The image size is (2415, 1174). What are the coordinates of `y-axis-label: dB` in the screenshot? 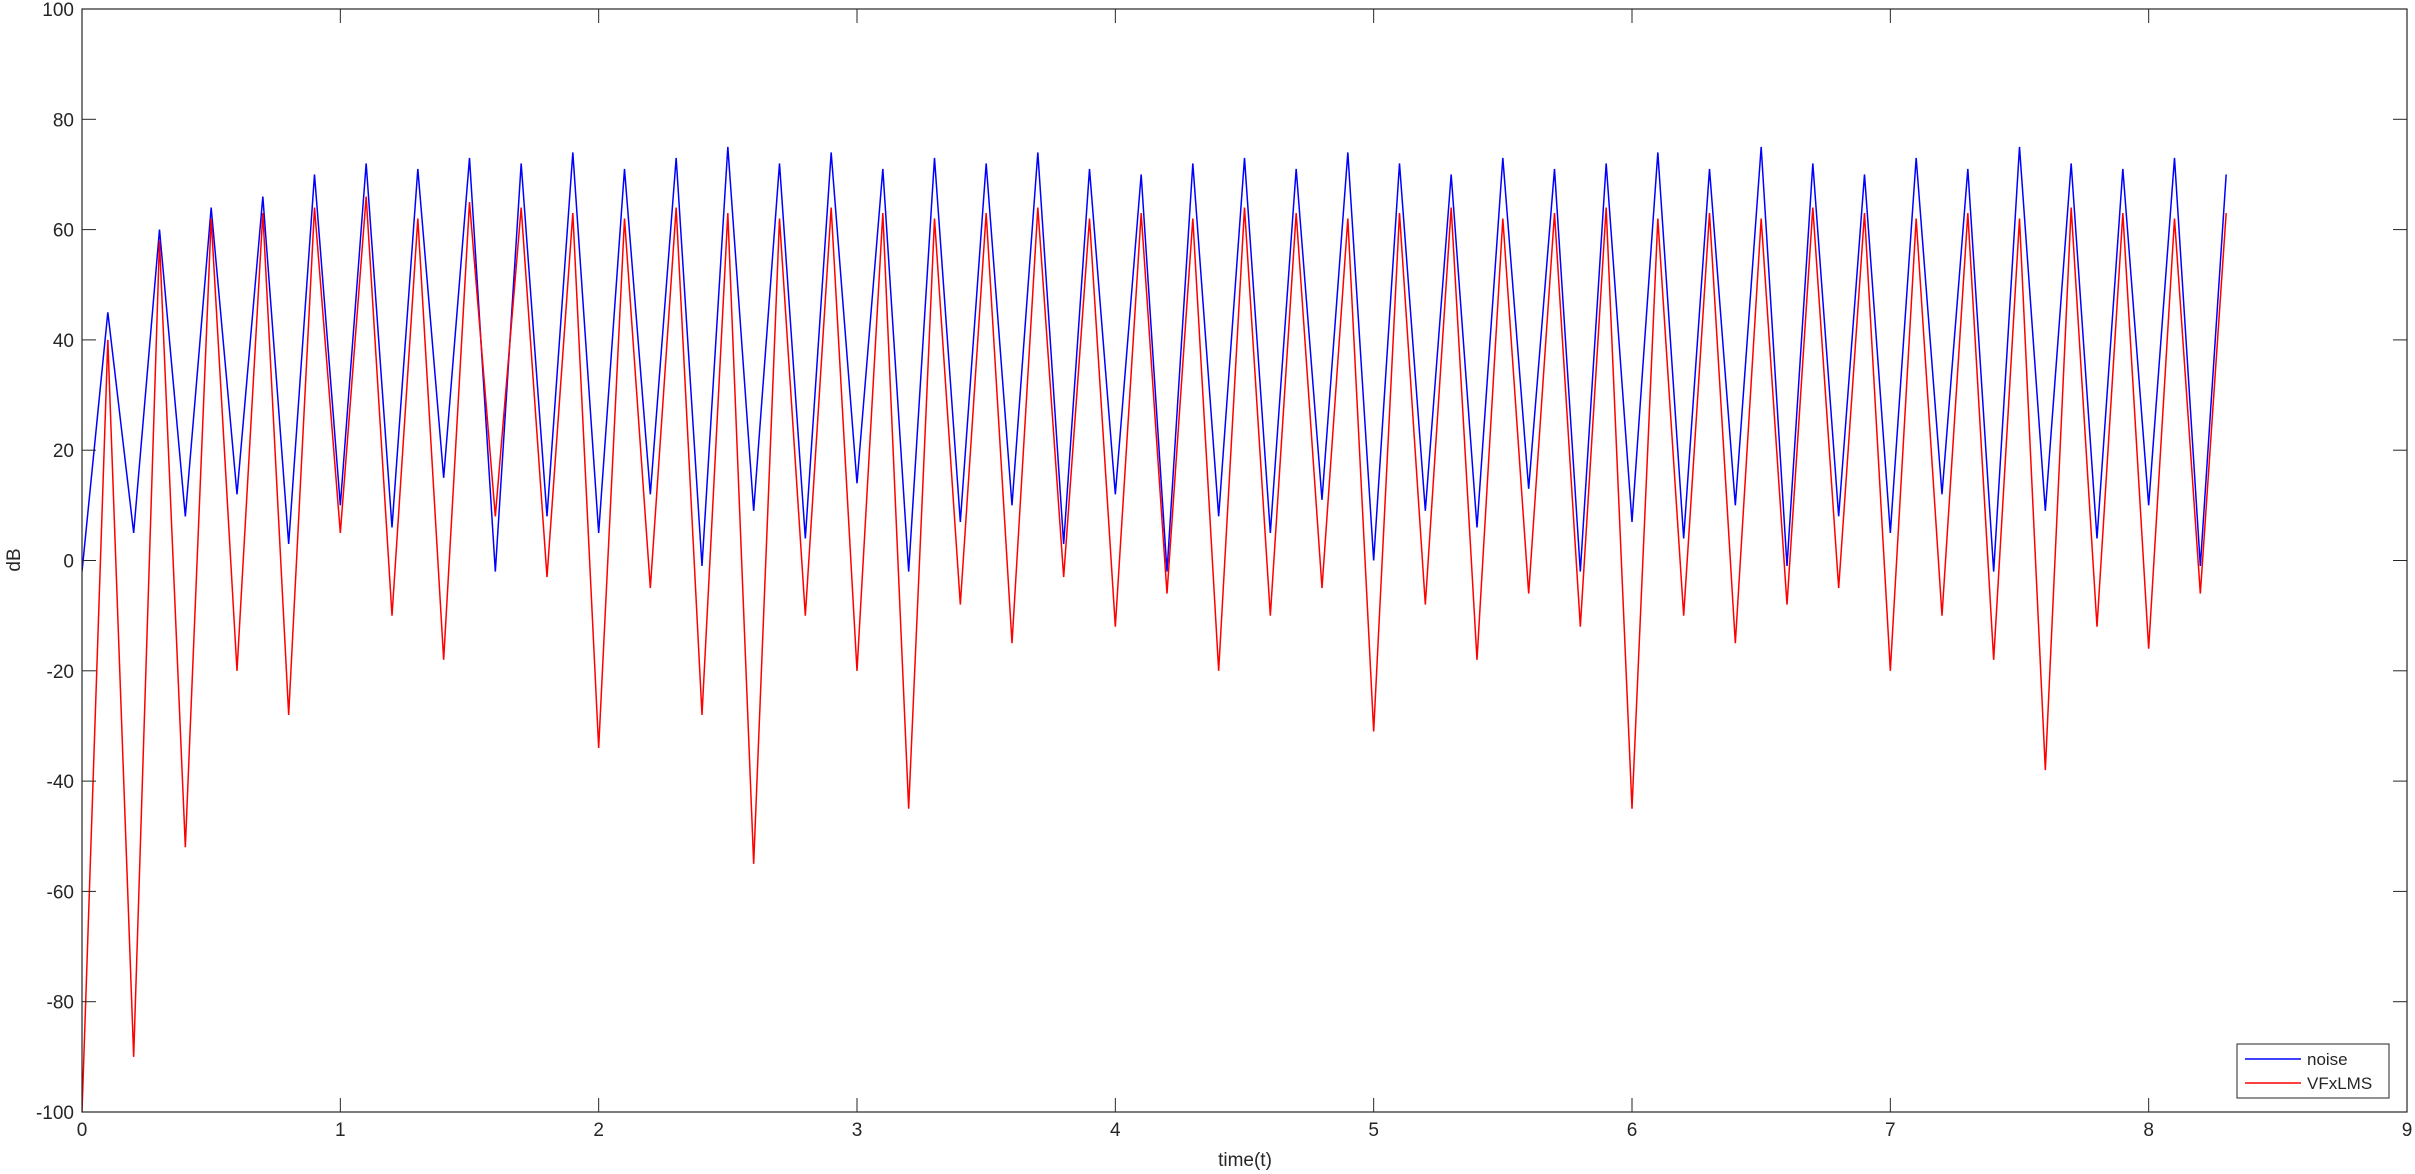 It's located at (14, 559).